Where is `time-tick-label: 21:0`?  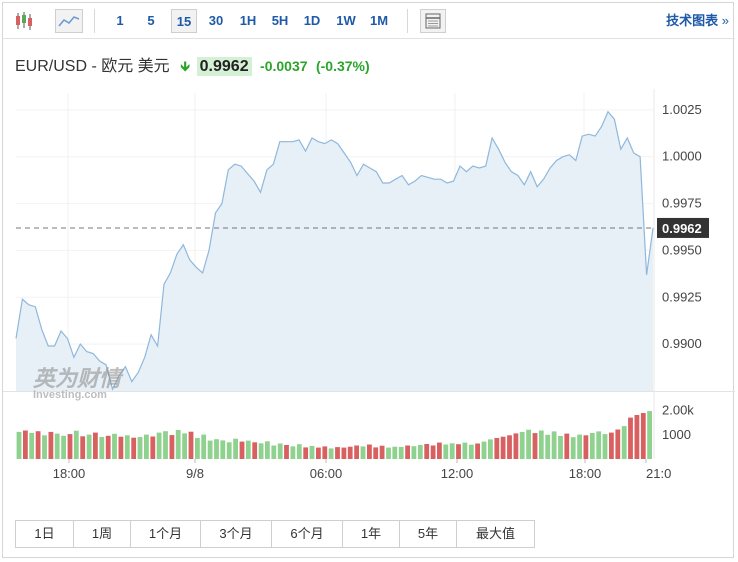
time-tick-label: 21:0 is located at coordinates (658, 473).